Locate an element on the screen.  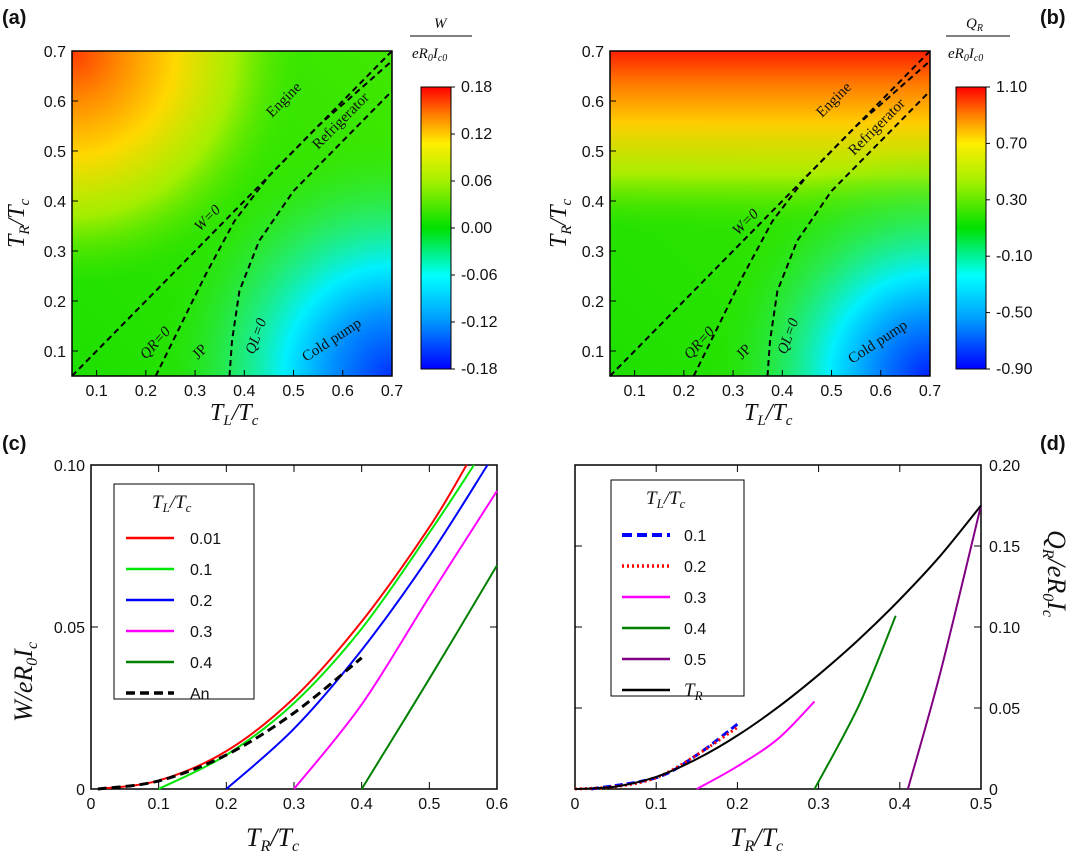
y-axis-label-b: TR/Tc is located at coordinates (560, 223).